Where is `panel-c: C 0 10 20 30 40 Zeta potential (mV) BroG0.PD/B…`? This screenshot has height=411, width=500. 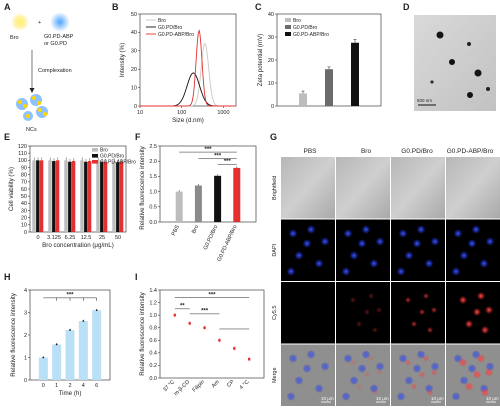 panel-c: C 0 10 20 30 40 Zeta potential (mV) BroG0.PD/B… is located at coordinates (318, 56).